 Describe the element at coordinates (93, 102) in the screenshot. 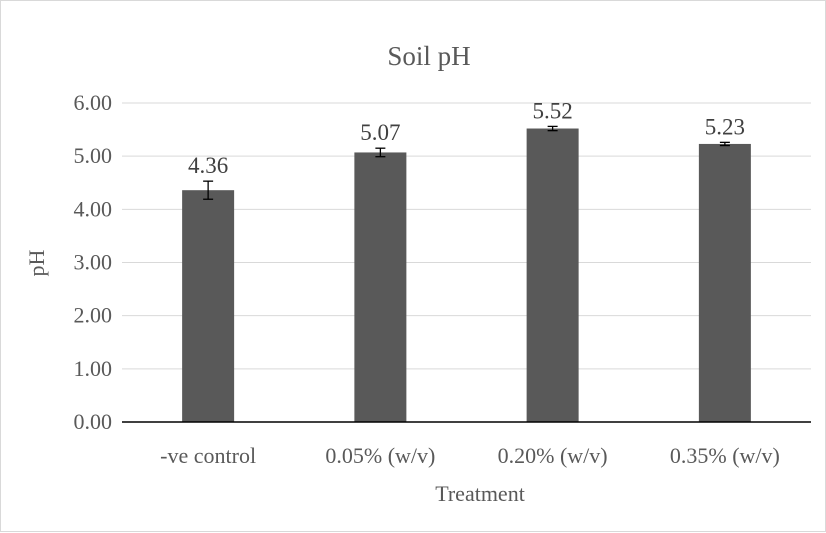

I see `y-tick-label: 6.00` at that location.